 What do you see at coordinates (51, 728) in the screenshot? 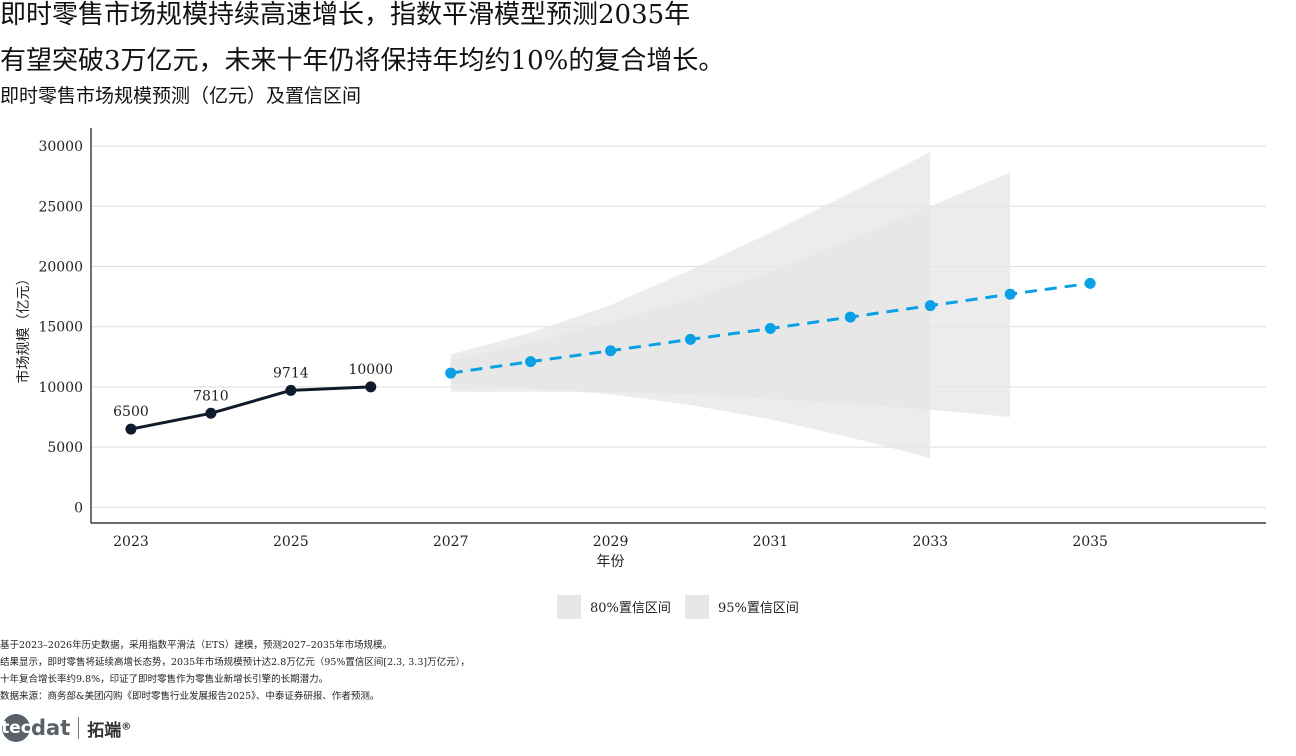
I see `logo-dat-text: dat` at bounding box center [51, 728].